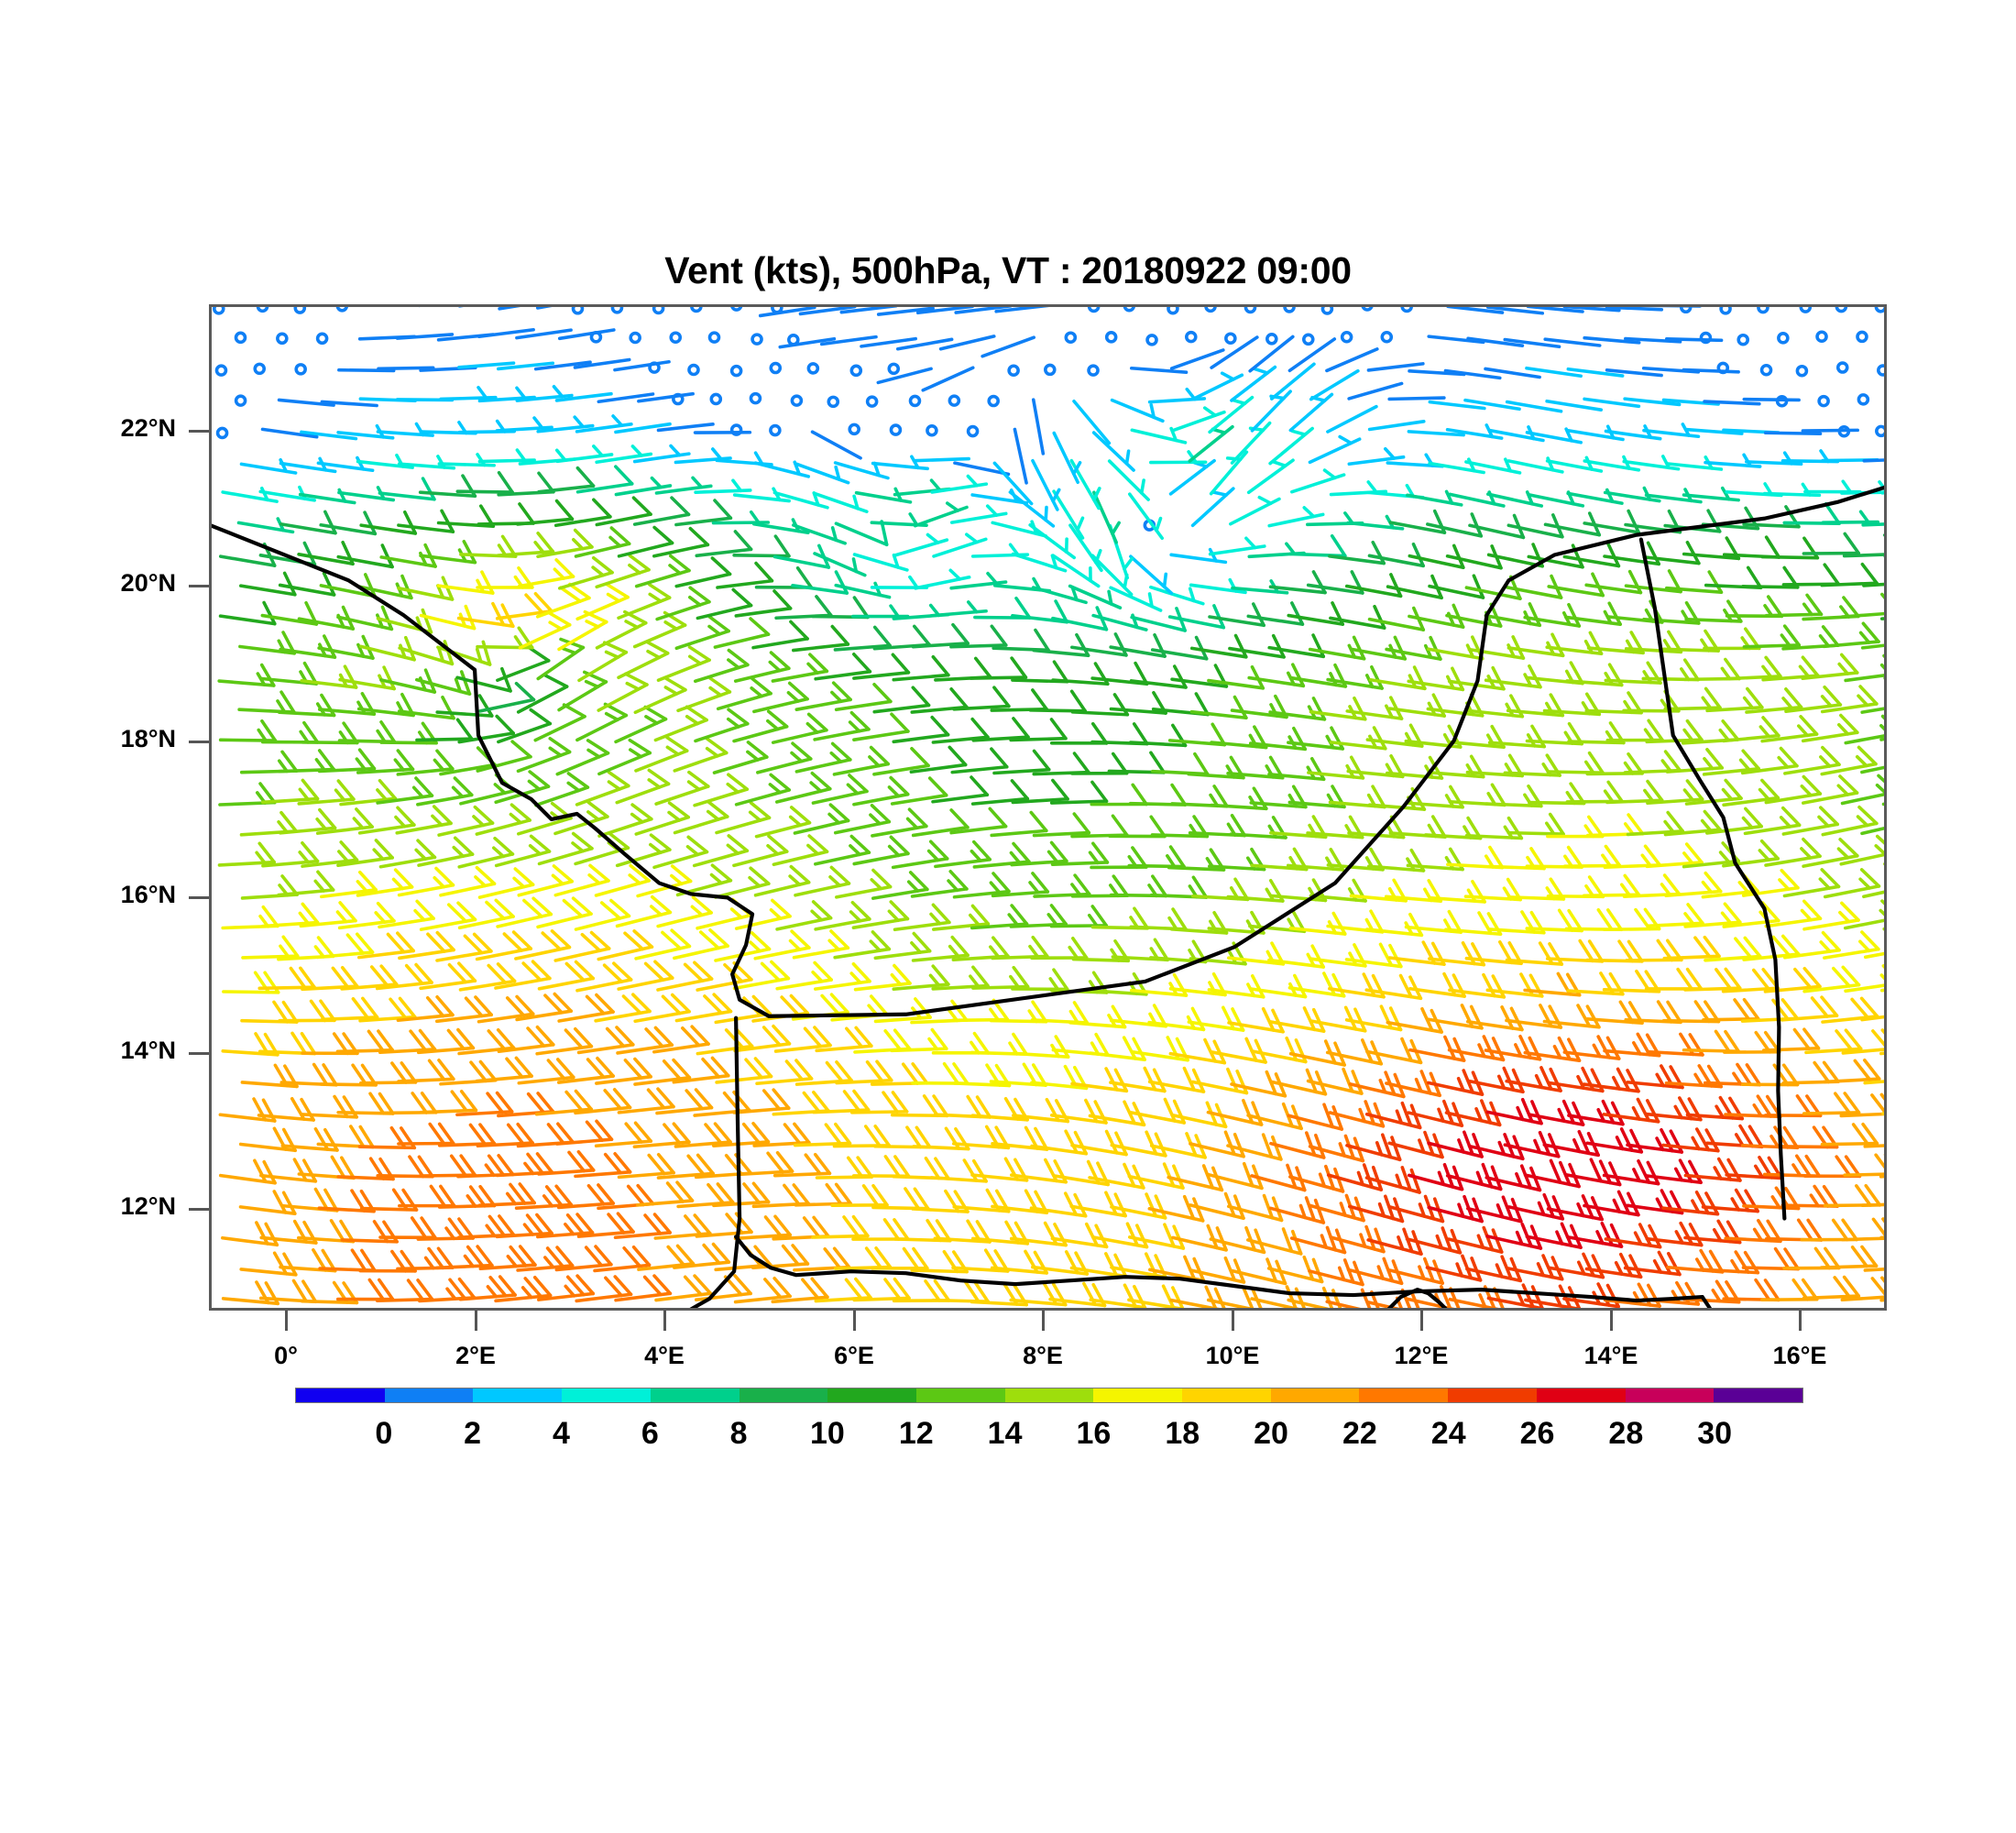 Image resolution: width=2016 pixels, height=1833 pixels. Describe the element at coordinates (148, 1206) in the screenshot. I see `y-axis-label-12N: 12°N` at that location.